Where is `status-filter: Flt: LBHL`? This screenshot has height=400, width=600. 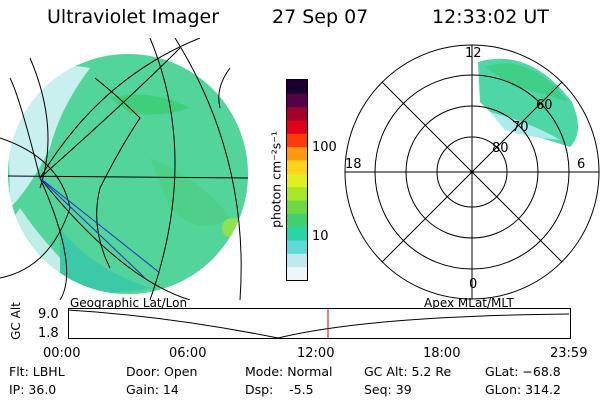
status-filter: Flt: LBHL is located at coordinates (37, 371).